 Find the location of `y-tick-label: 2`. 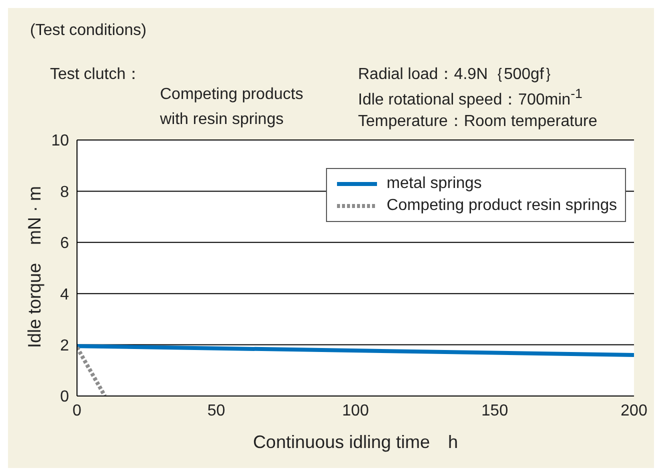

y-tick-label: 2 is located at coordinates (65, 345).